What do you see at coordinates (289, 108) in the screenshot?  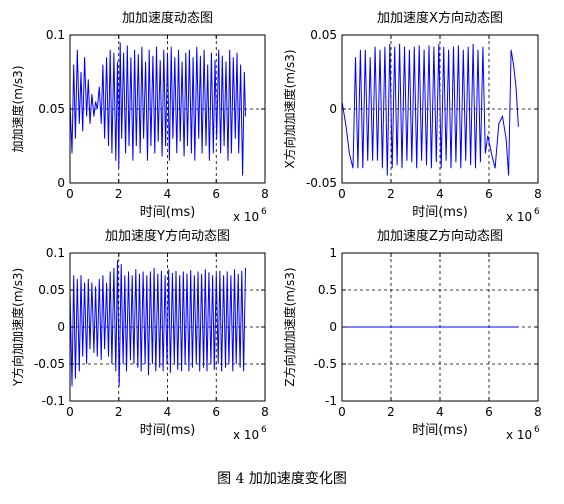 I see `y-axis-label: X方向加加速度(m/s3)` at bounding box center [289, 108].